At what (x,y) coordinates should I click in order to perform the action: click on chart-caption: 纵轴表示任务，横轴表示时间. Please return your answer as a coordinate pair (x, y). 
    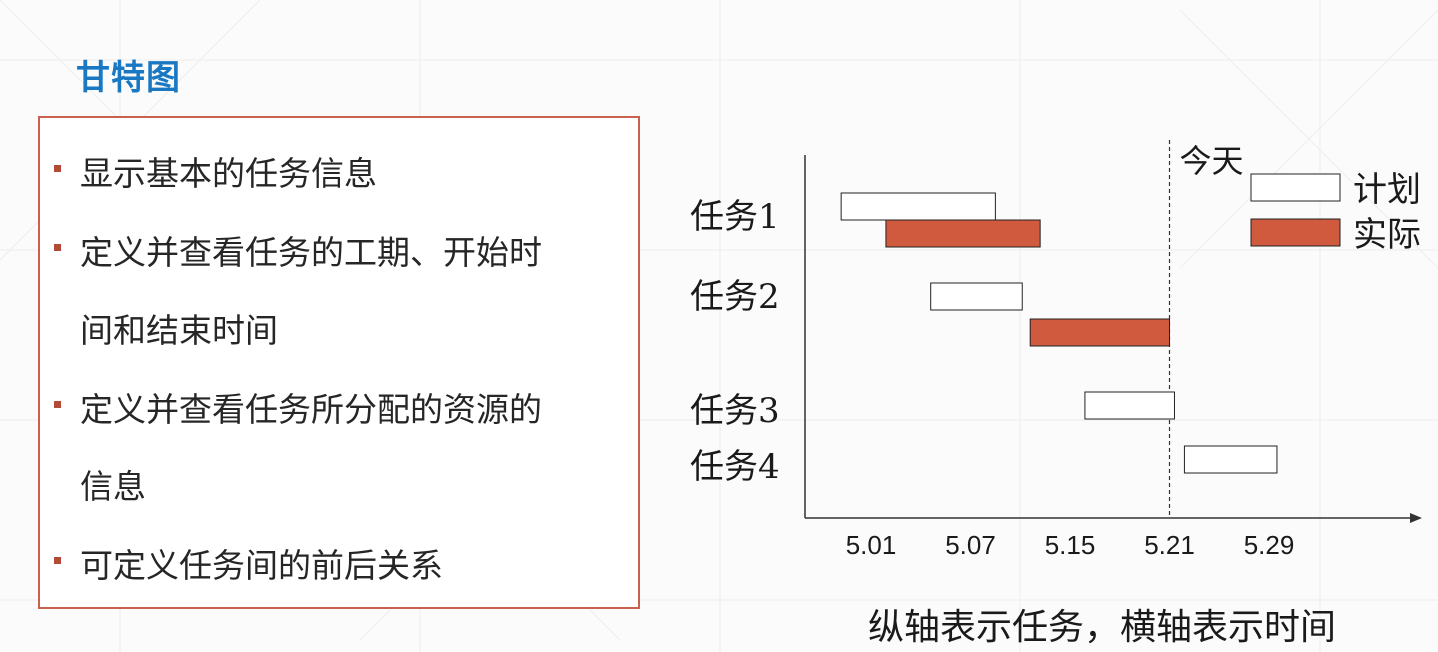
    Looking at the image, I should click on (1102, 627).